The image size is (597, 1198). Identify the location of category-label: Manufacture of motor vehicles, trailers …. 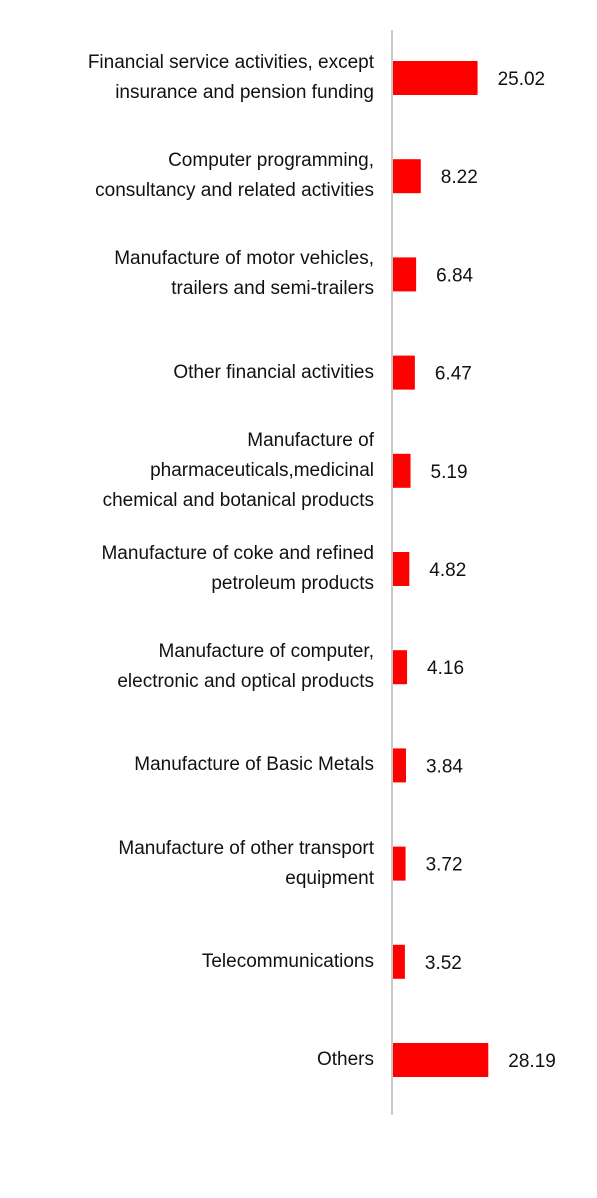
(244, 274).